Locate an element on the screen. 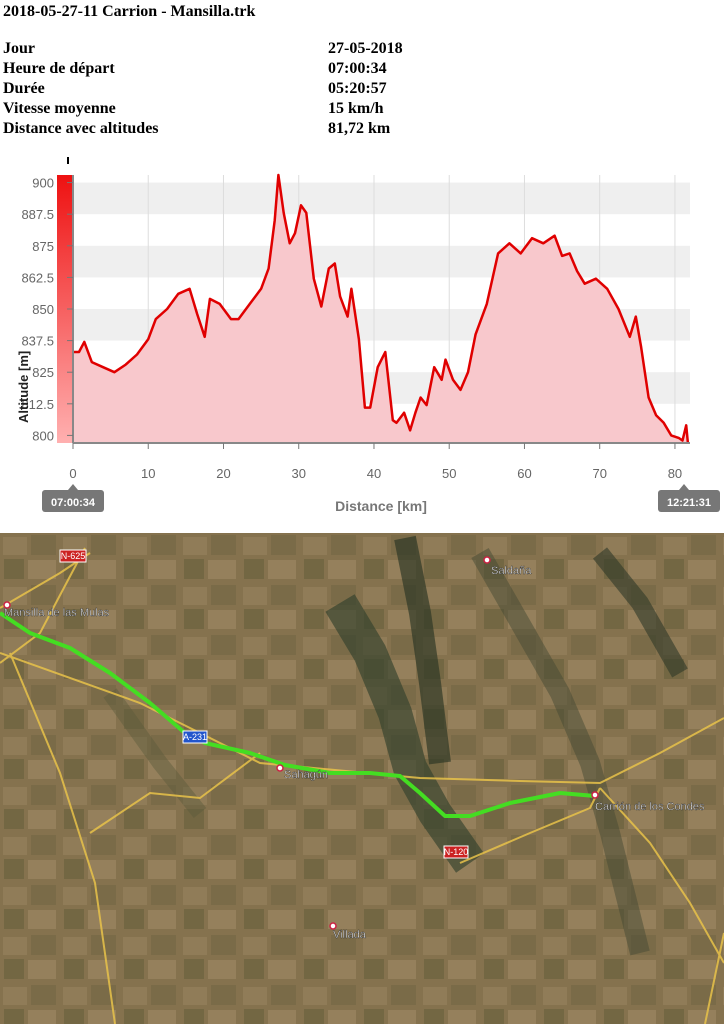  info-label: Jour is located at coordinates (19, 48).